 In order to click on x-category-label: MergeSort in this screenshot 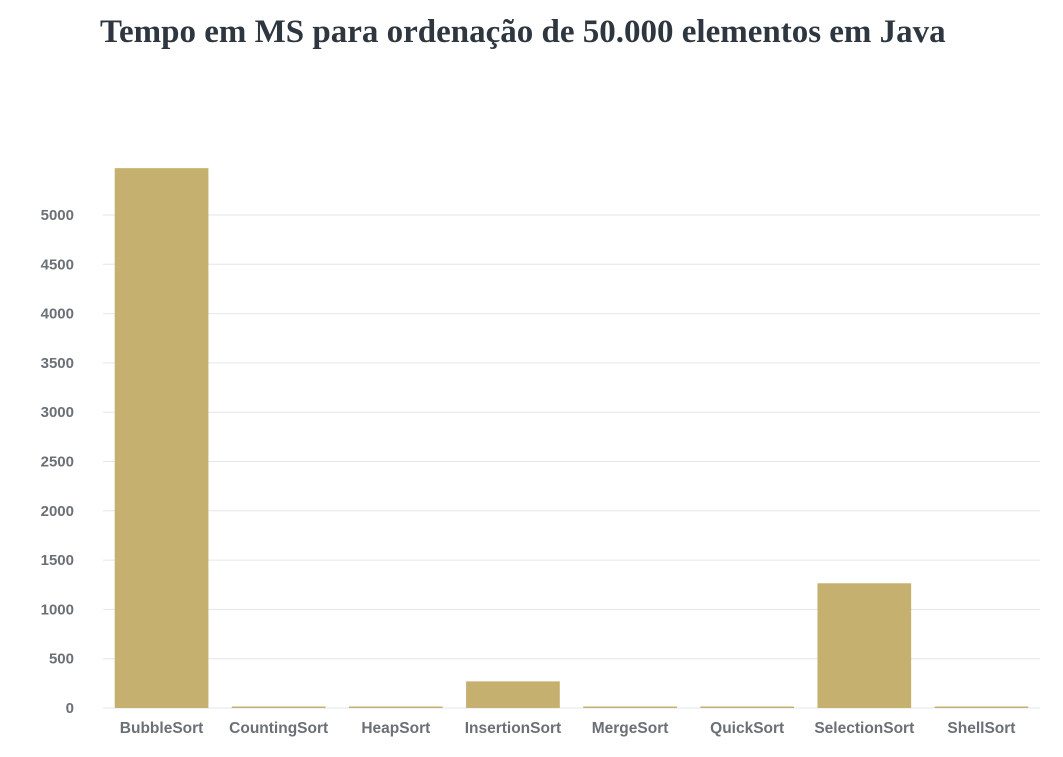, I will do `click(630, 728)`.